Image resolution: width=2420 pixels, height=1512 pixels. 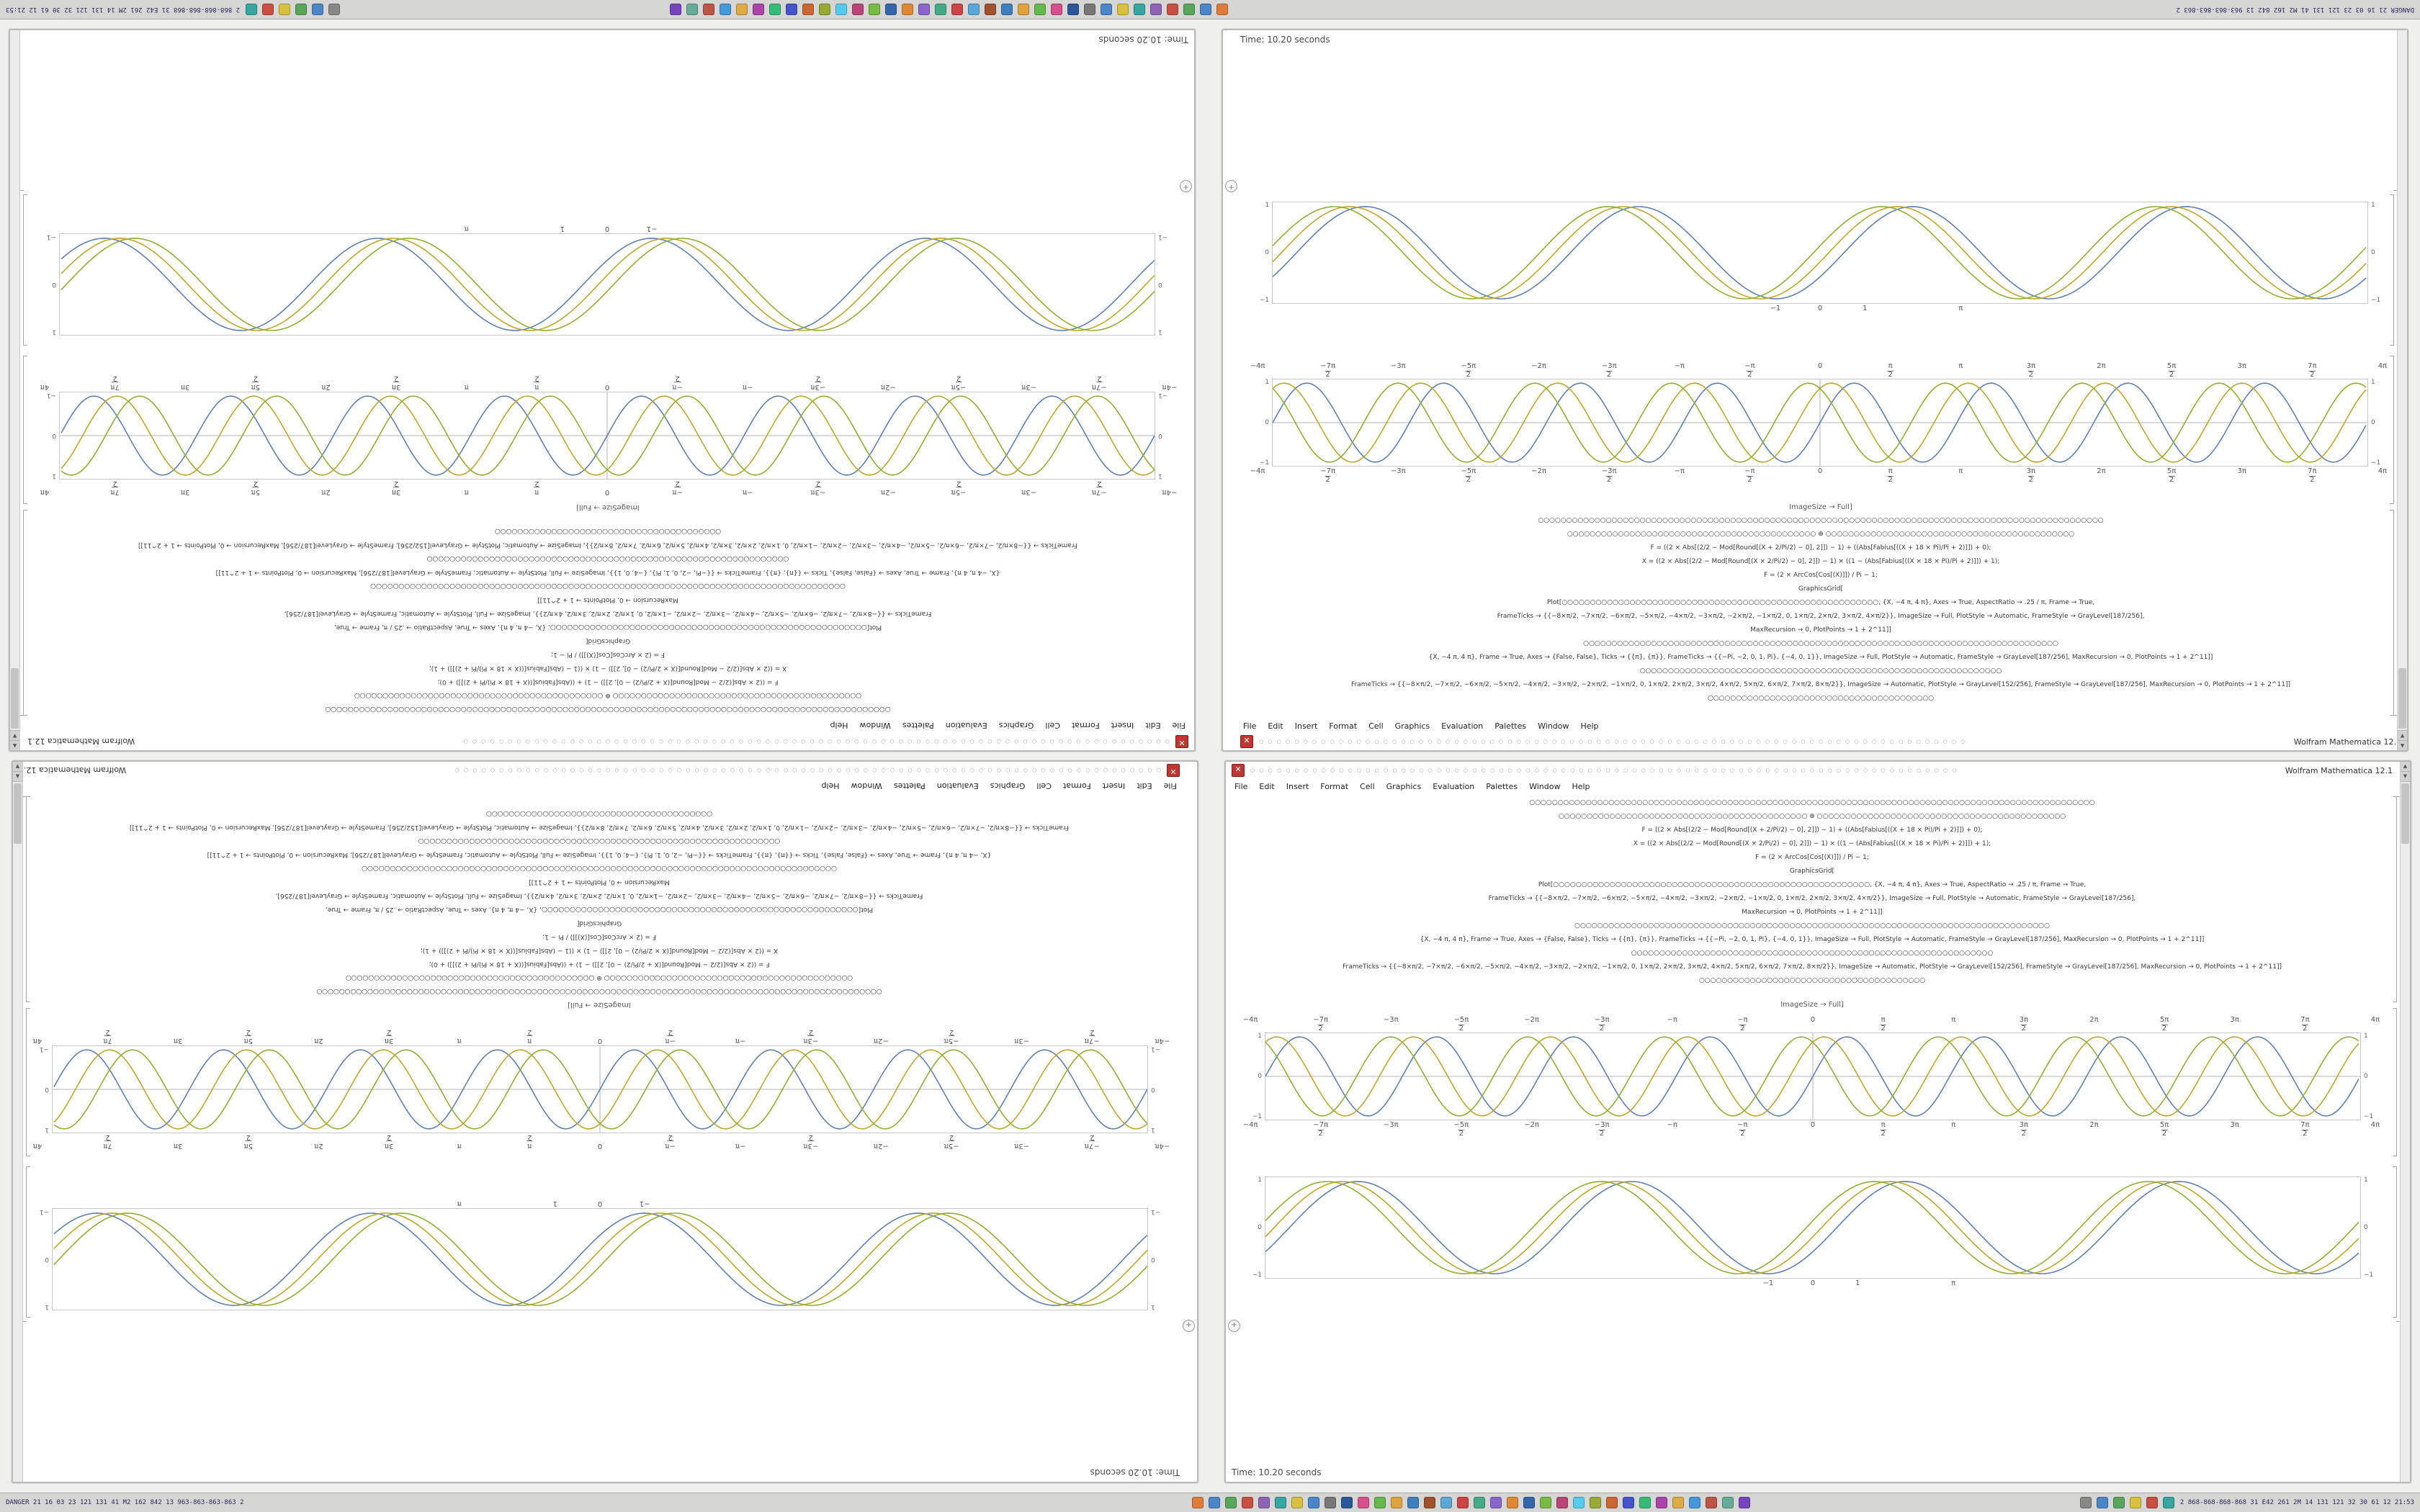 I want to click on menu-format: Format, so click(x=1085, y=726).